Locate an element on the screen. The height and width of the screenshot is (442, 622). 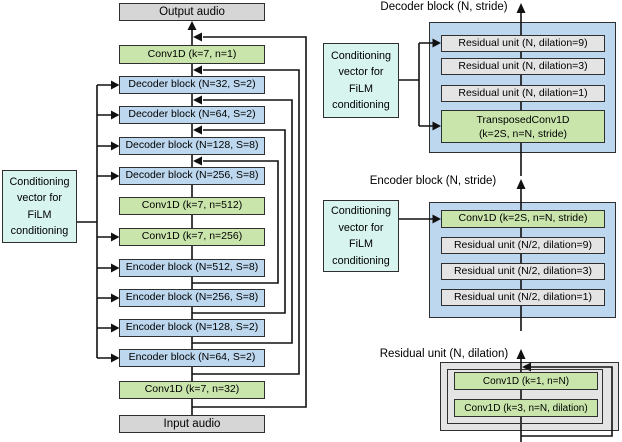
decoder-detail-lines is located at coordinates (462, 89).